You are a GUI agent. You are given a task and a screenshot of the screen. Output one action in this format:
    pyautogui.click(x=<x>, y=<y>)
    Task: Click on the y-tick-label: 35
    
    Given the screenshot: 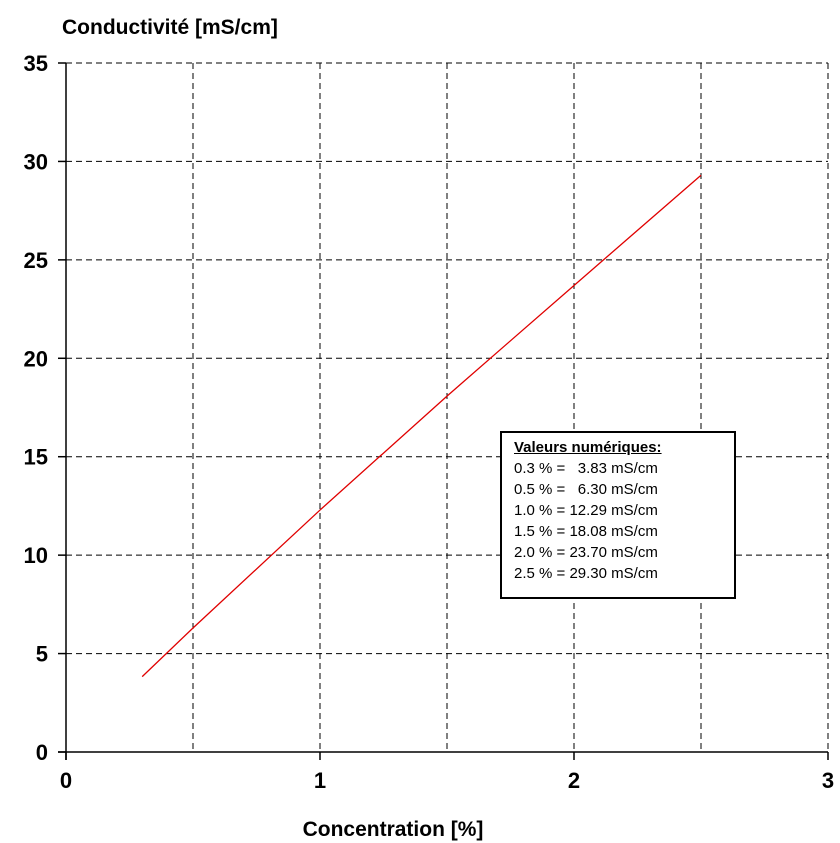 What is the action you would take?
    pyautogui.click(x=36, y=63)
    